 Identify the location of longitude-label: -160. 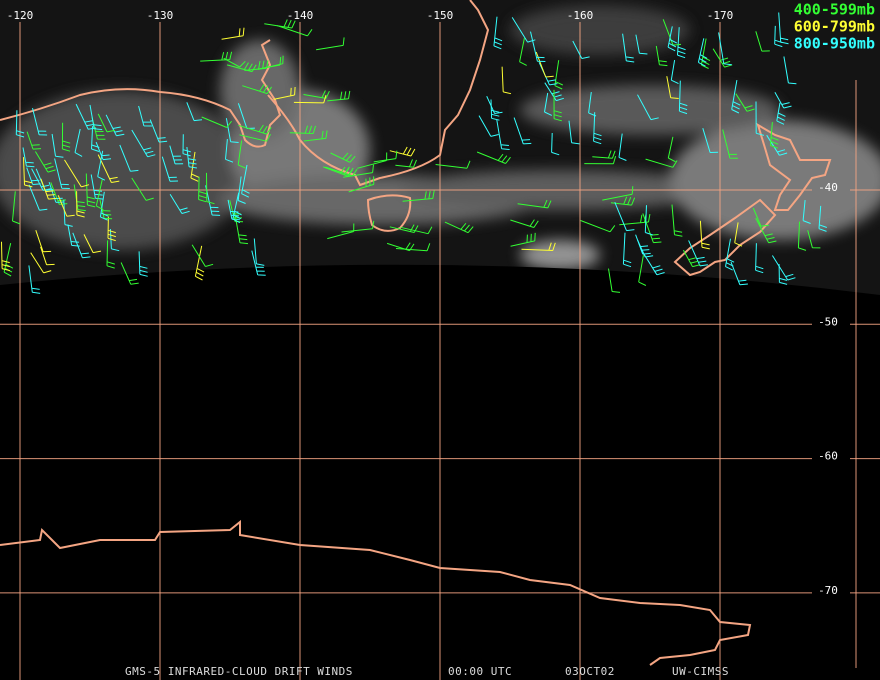
(580, 15).